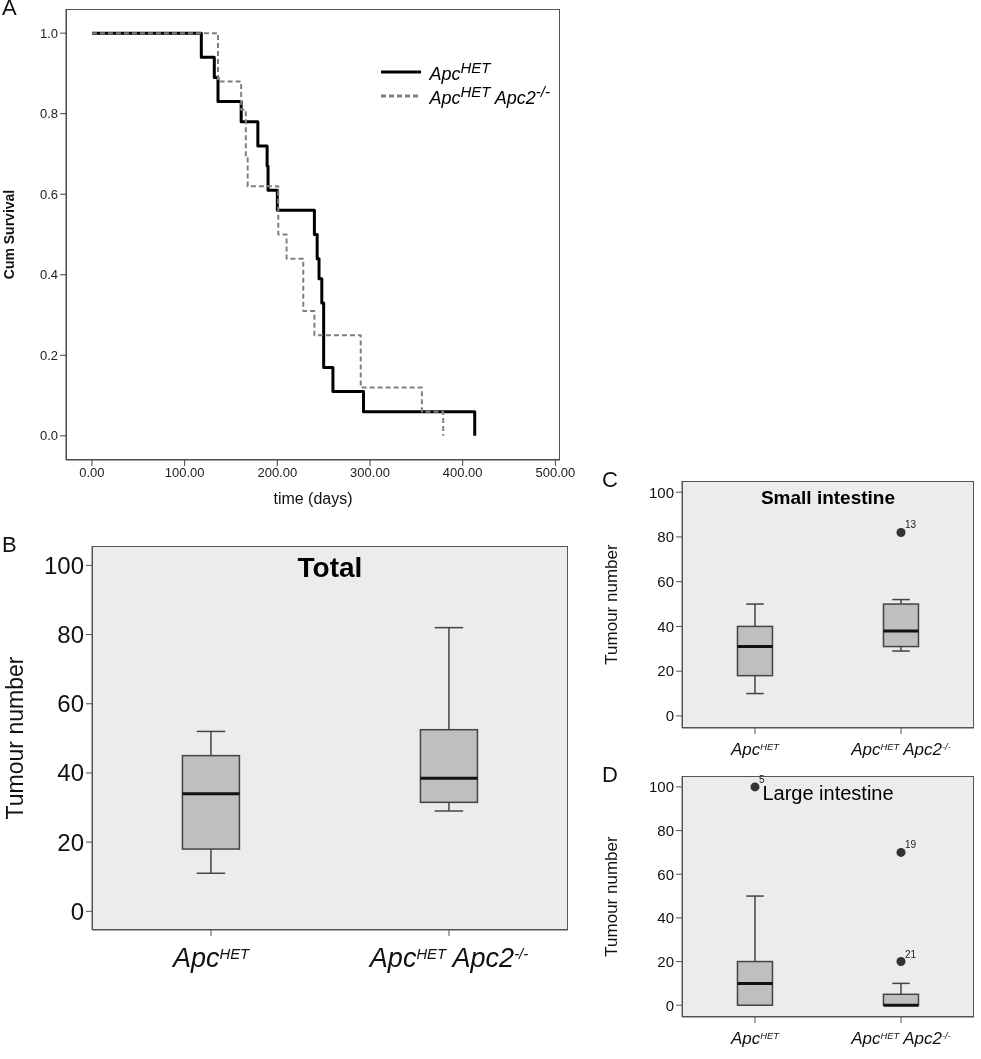 The width and height of the screenshot is (981, 1059). Describe the element at coordinates (9, 545) in the screenshot. I see `text: B` at that location.